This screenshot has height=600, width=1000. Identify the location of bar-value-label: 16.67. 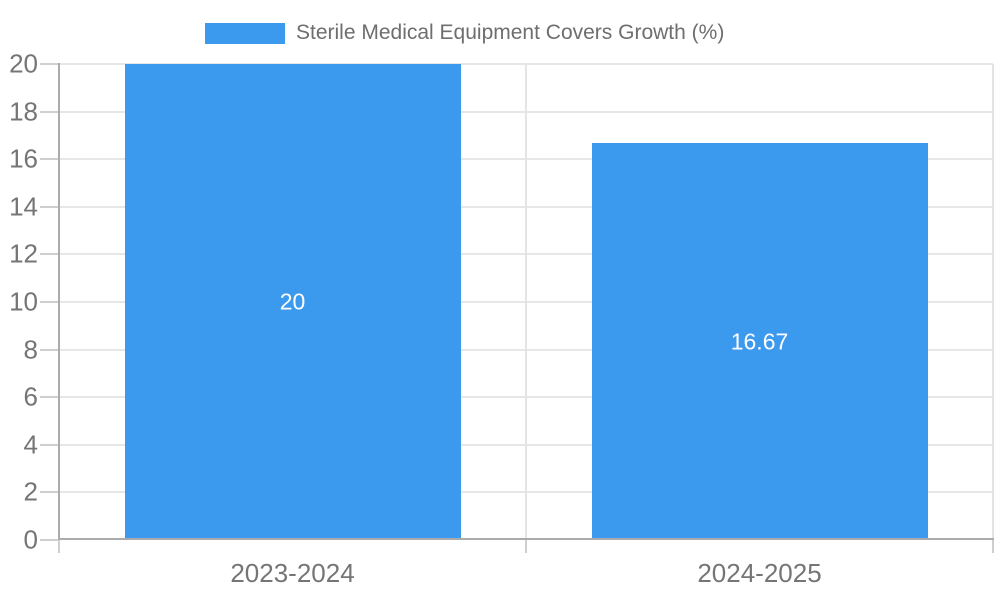
(759, 341).